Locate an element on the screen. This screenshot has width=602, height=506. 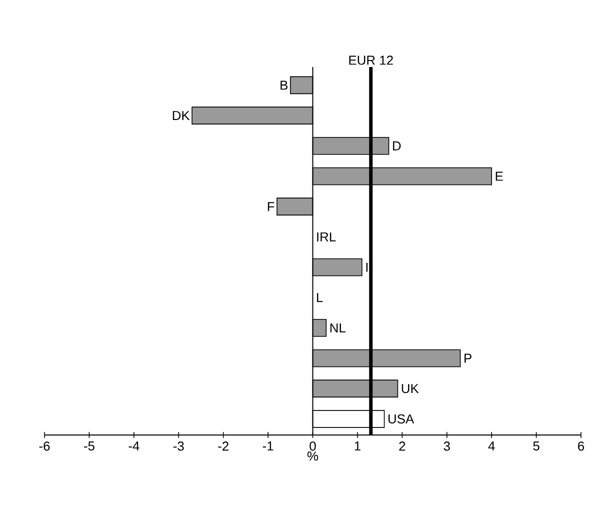
x-tick-label: 0 is located at coordinates (313, 446).